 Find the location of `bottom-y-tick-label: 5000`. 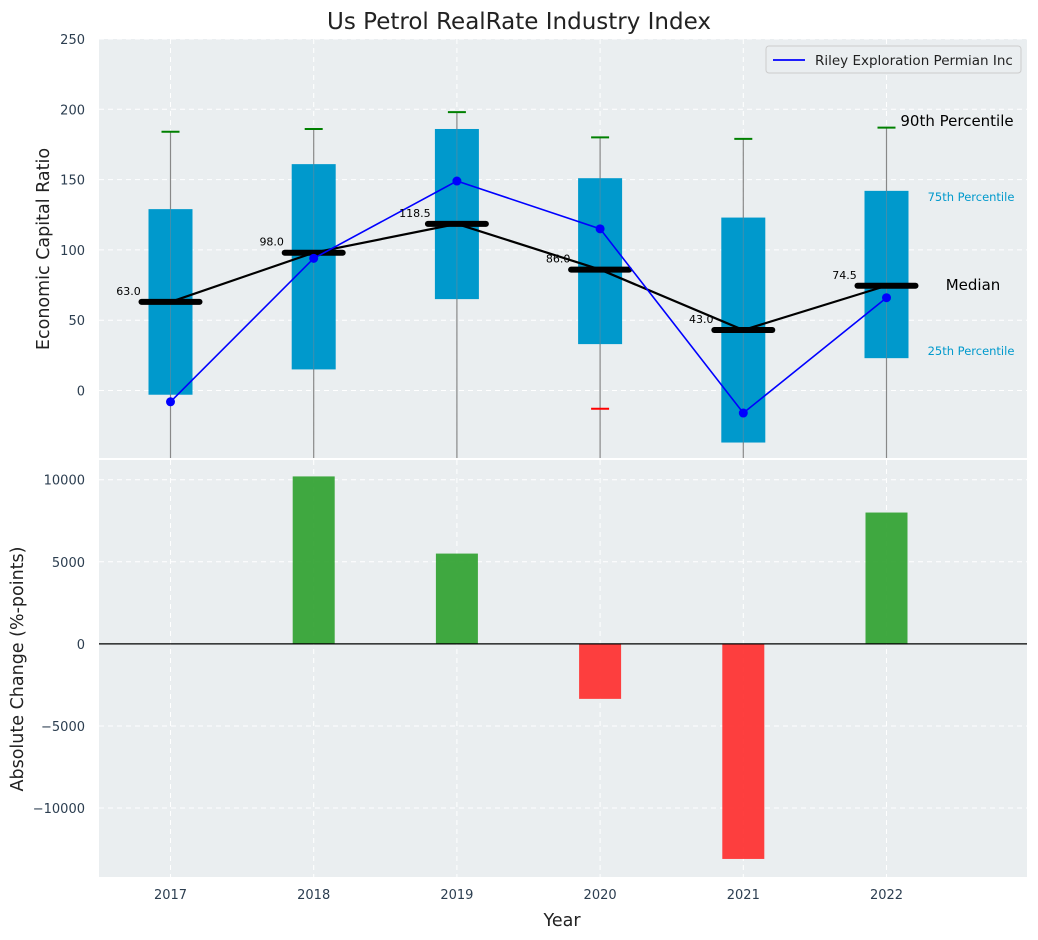

bottom-y-tick-label: 5000 is located at coordinates (68, 563).